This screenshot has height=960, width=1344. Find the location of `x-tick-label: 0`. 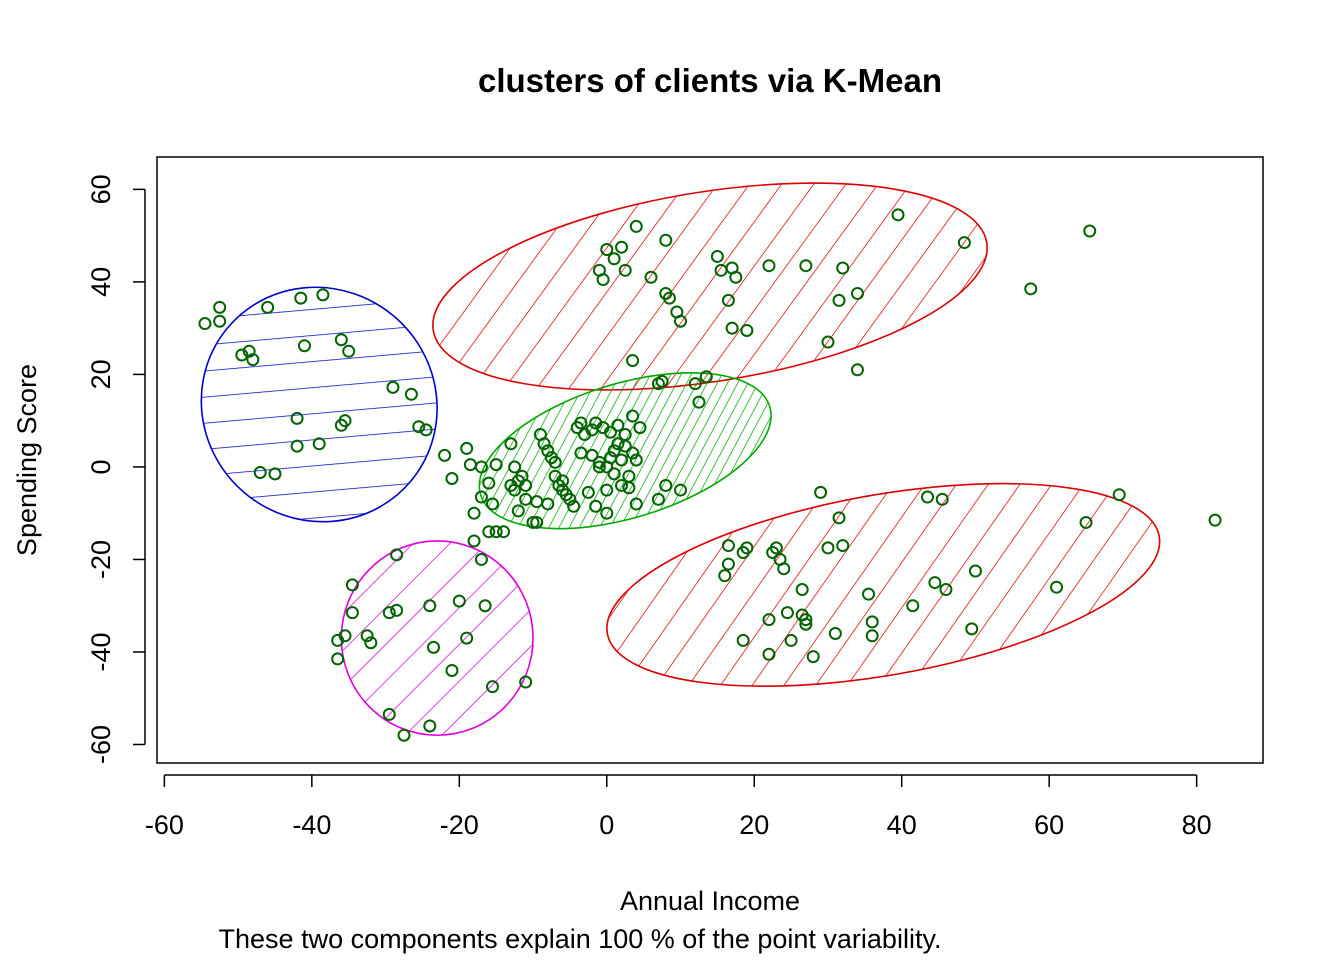

x-tick-label: 0 is located at coordinates (606, 825).